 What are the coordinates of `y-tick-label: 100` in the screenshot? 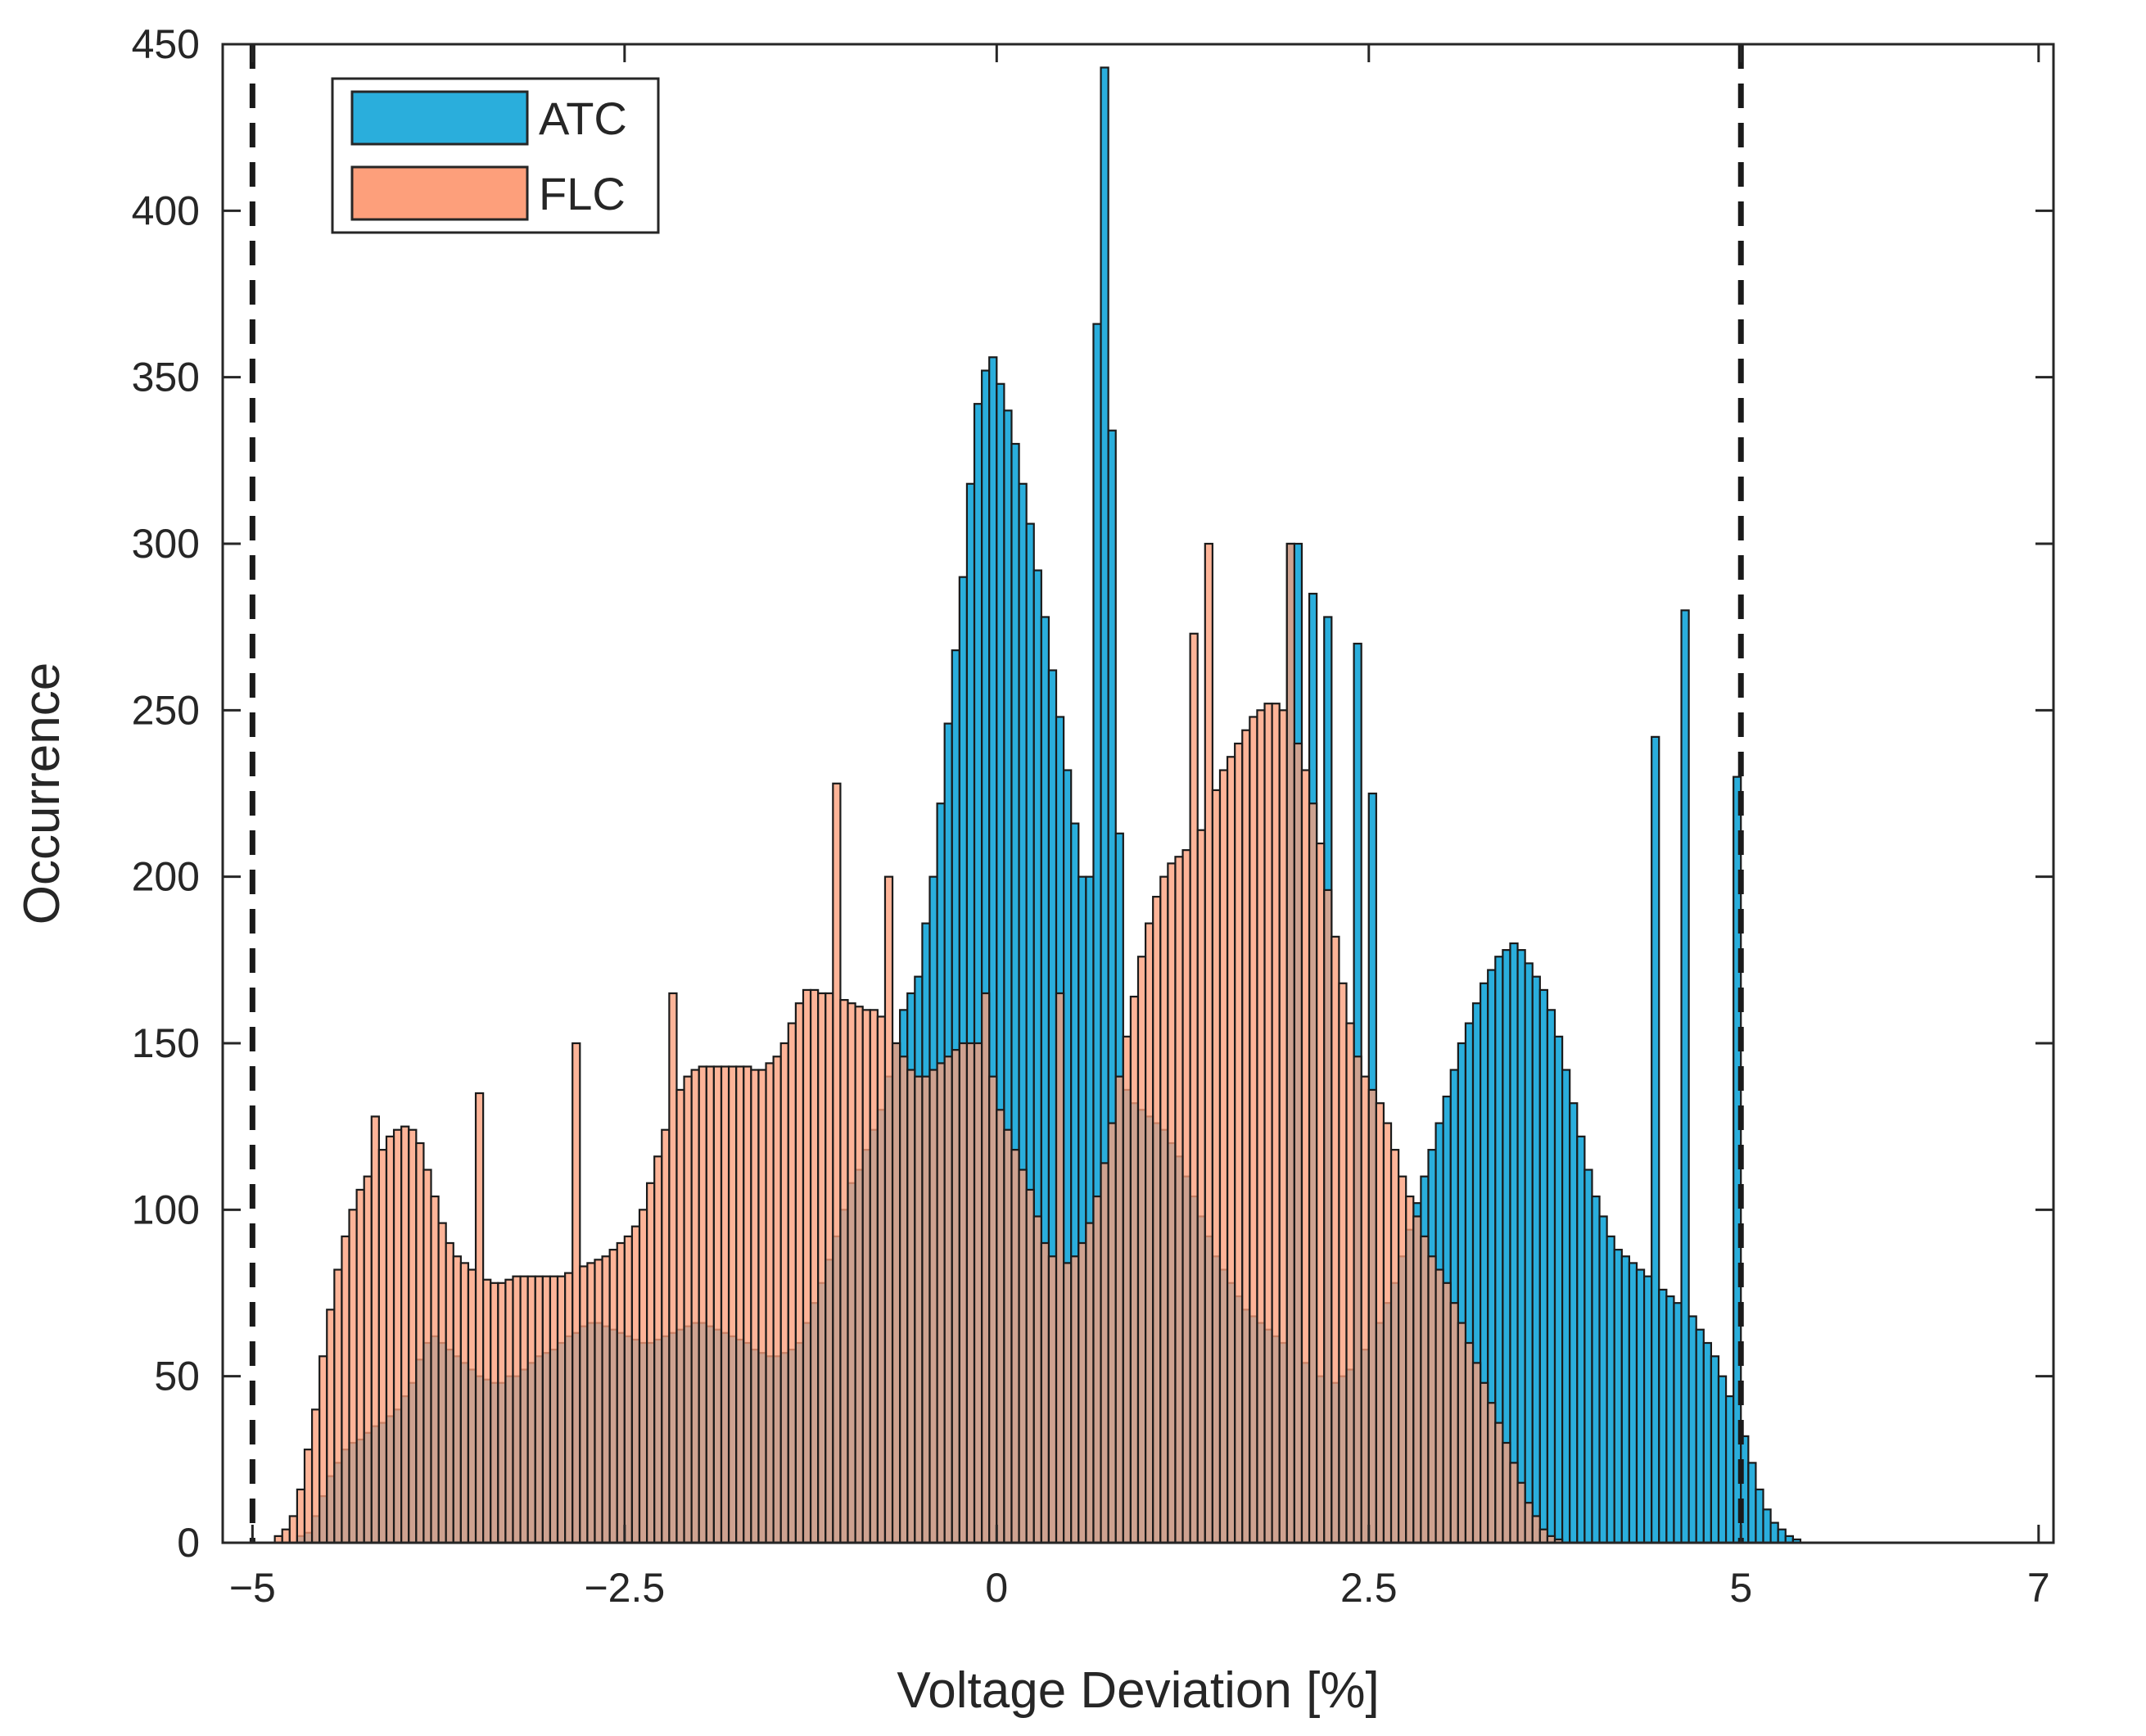 It's located at (166, 1209).